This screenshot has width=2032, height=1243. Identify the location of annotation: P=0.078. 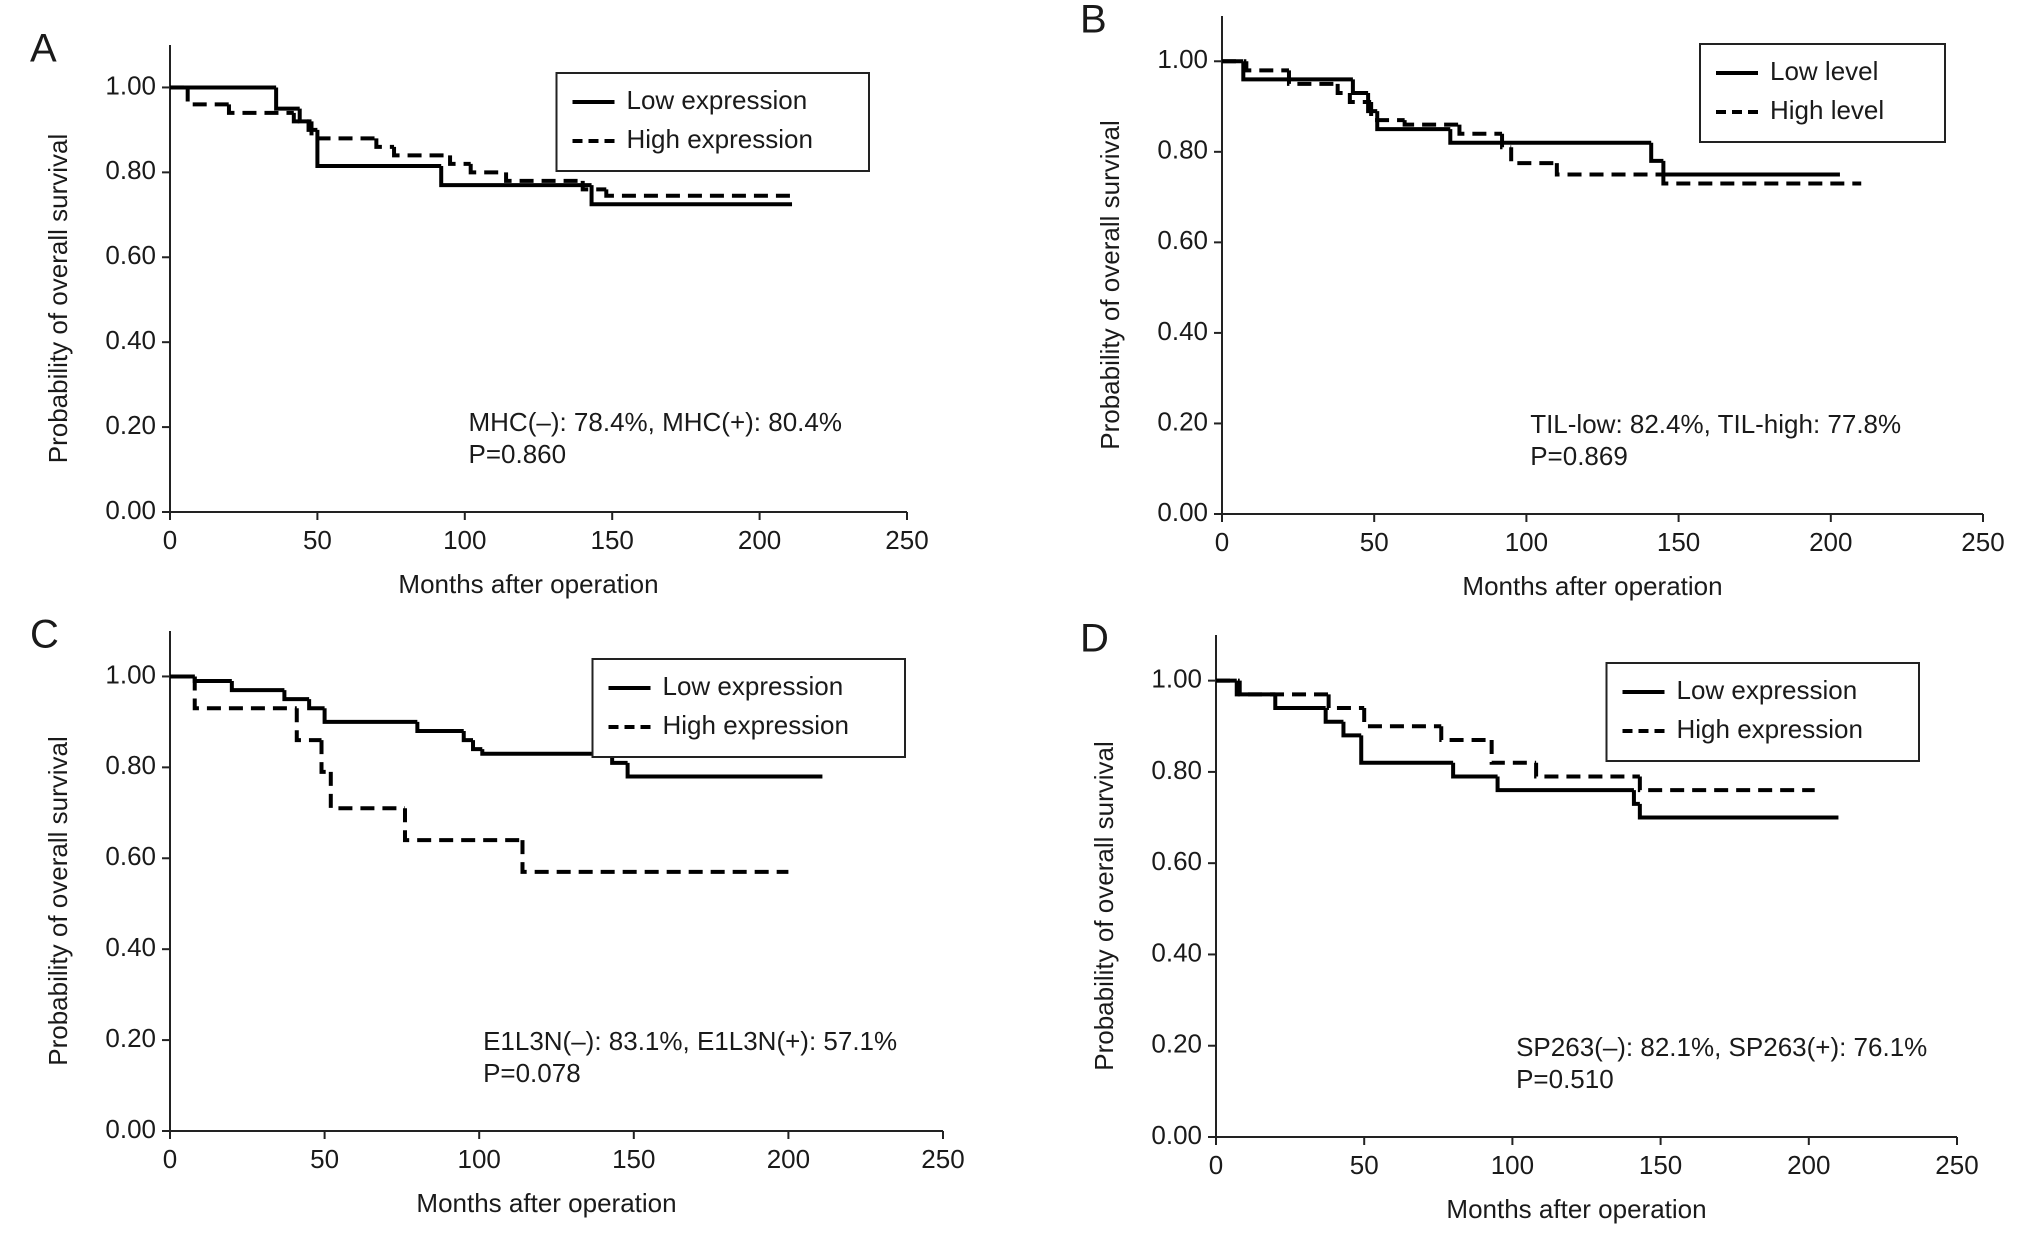
(532, 1073).